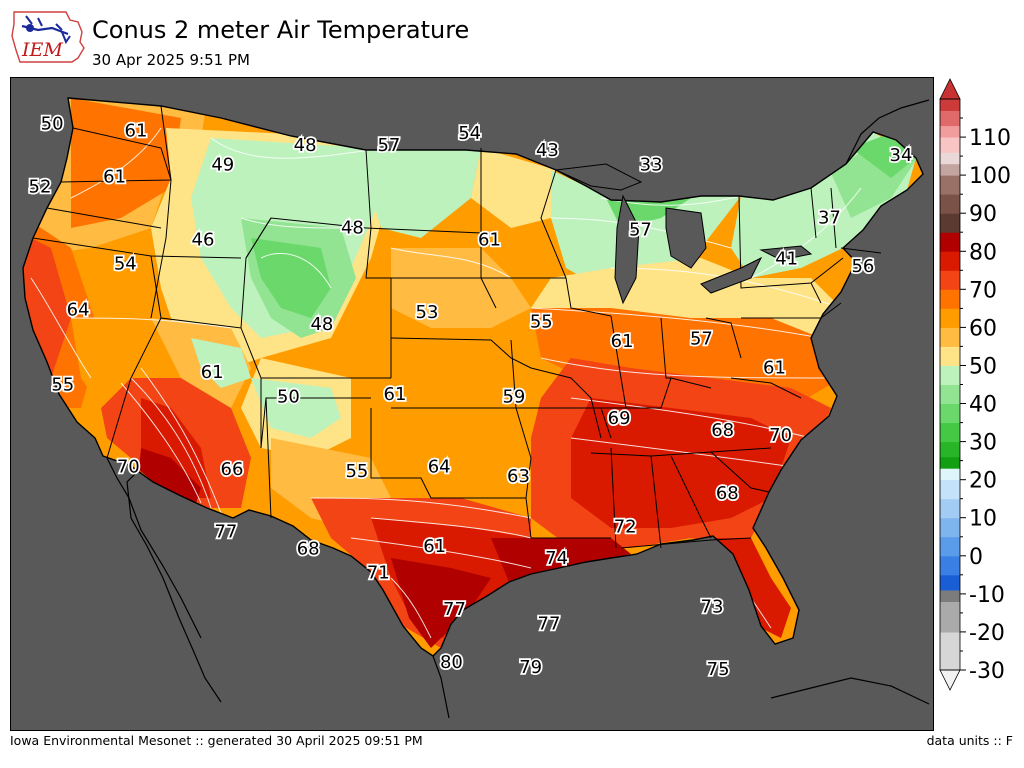 This screenshot has width=1024, height=768. Describe the element at coordinates (40, 186) in the screenshot. I see `station-value-label: 52` at that location.